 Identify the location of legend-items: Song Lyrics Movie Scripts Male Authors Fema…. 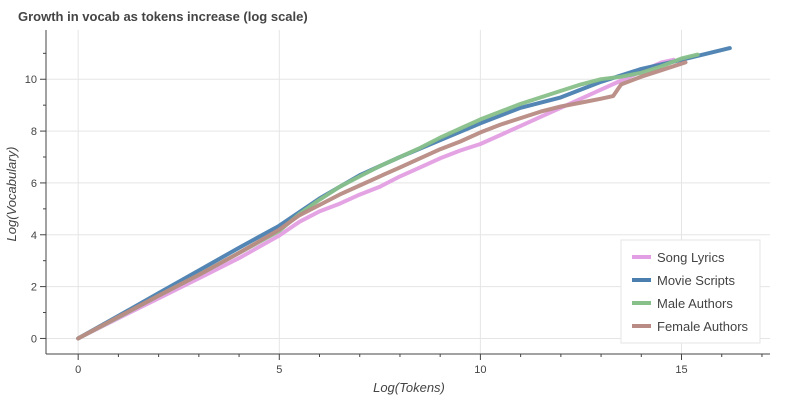
(690, 292).